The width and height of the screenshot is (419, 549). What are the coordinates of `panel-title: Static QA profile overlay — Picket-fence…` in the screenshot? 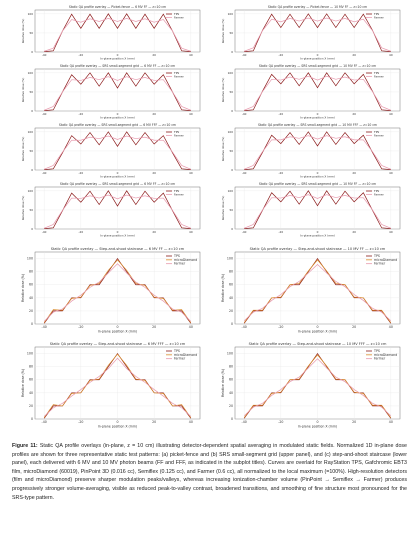 It's located at (317, 7).